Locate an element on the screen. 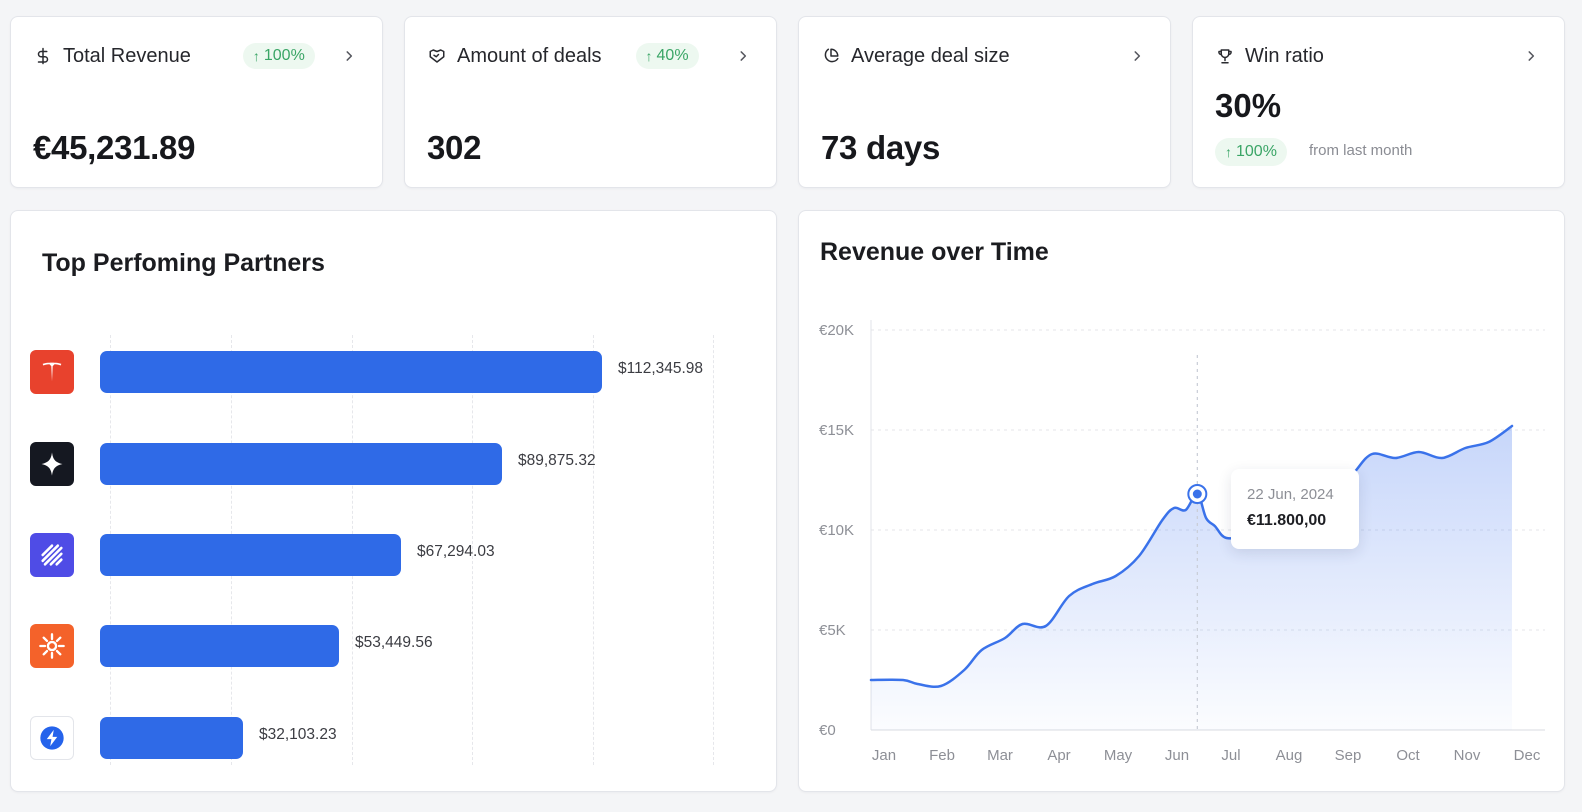 The height and width of the screenshot is (812, 1582). bolt-logo-icon is located at coordinates (52, 738).